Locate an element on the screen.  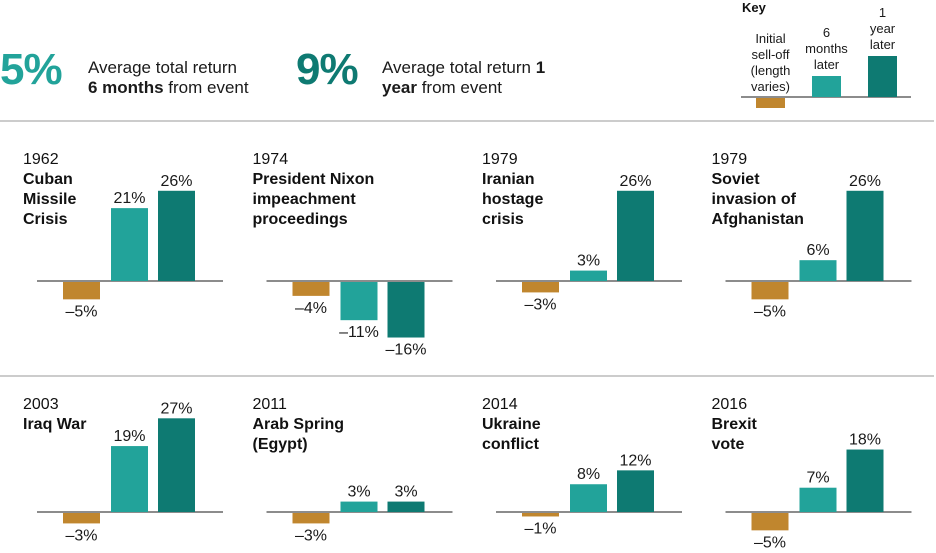
separator-middle is located at coordinates (467, 376).